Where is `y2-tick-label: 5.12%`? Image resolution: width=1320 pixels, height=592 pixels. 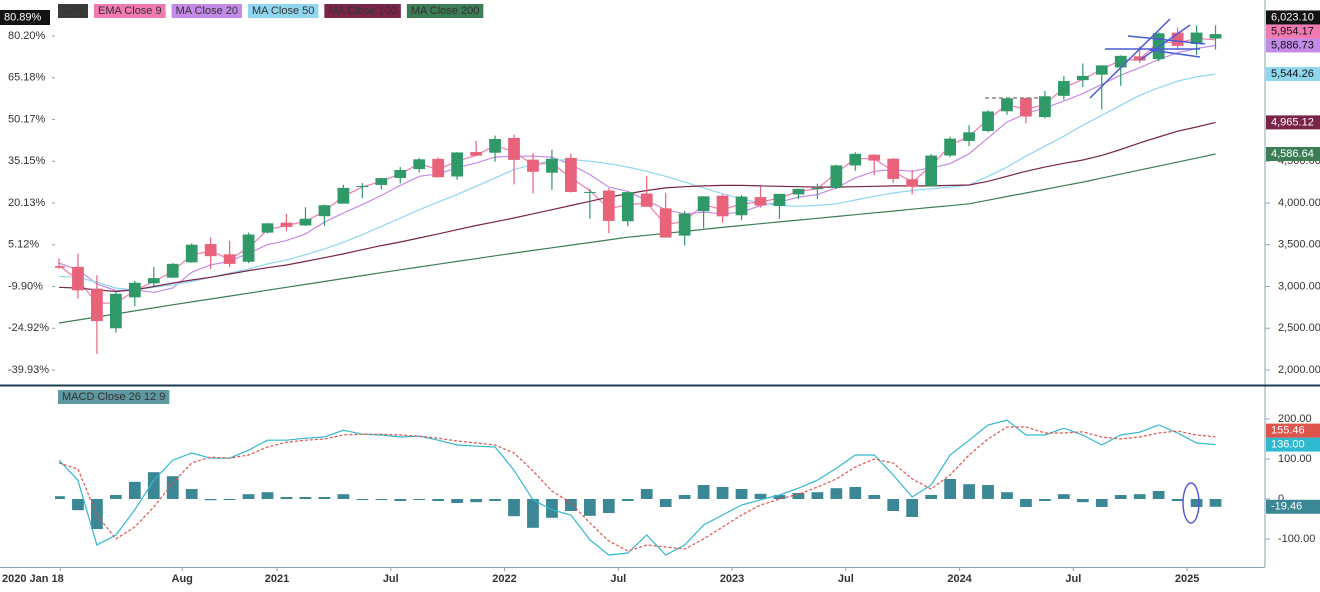
y2-tick-label: 5.12% is located at coordinates (23, 245).